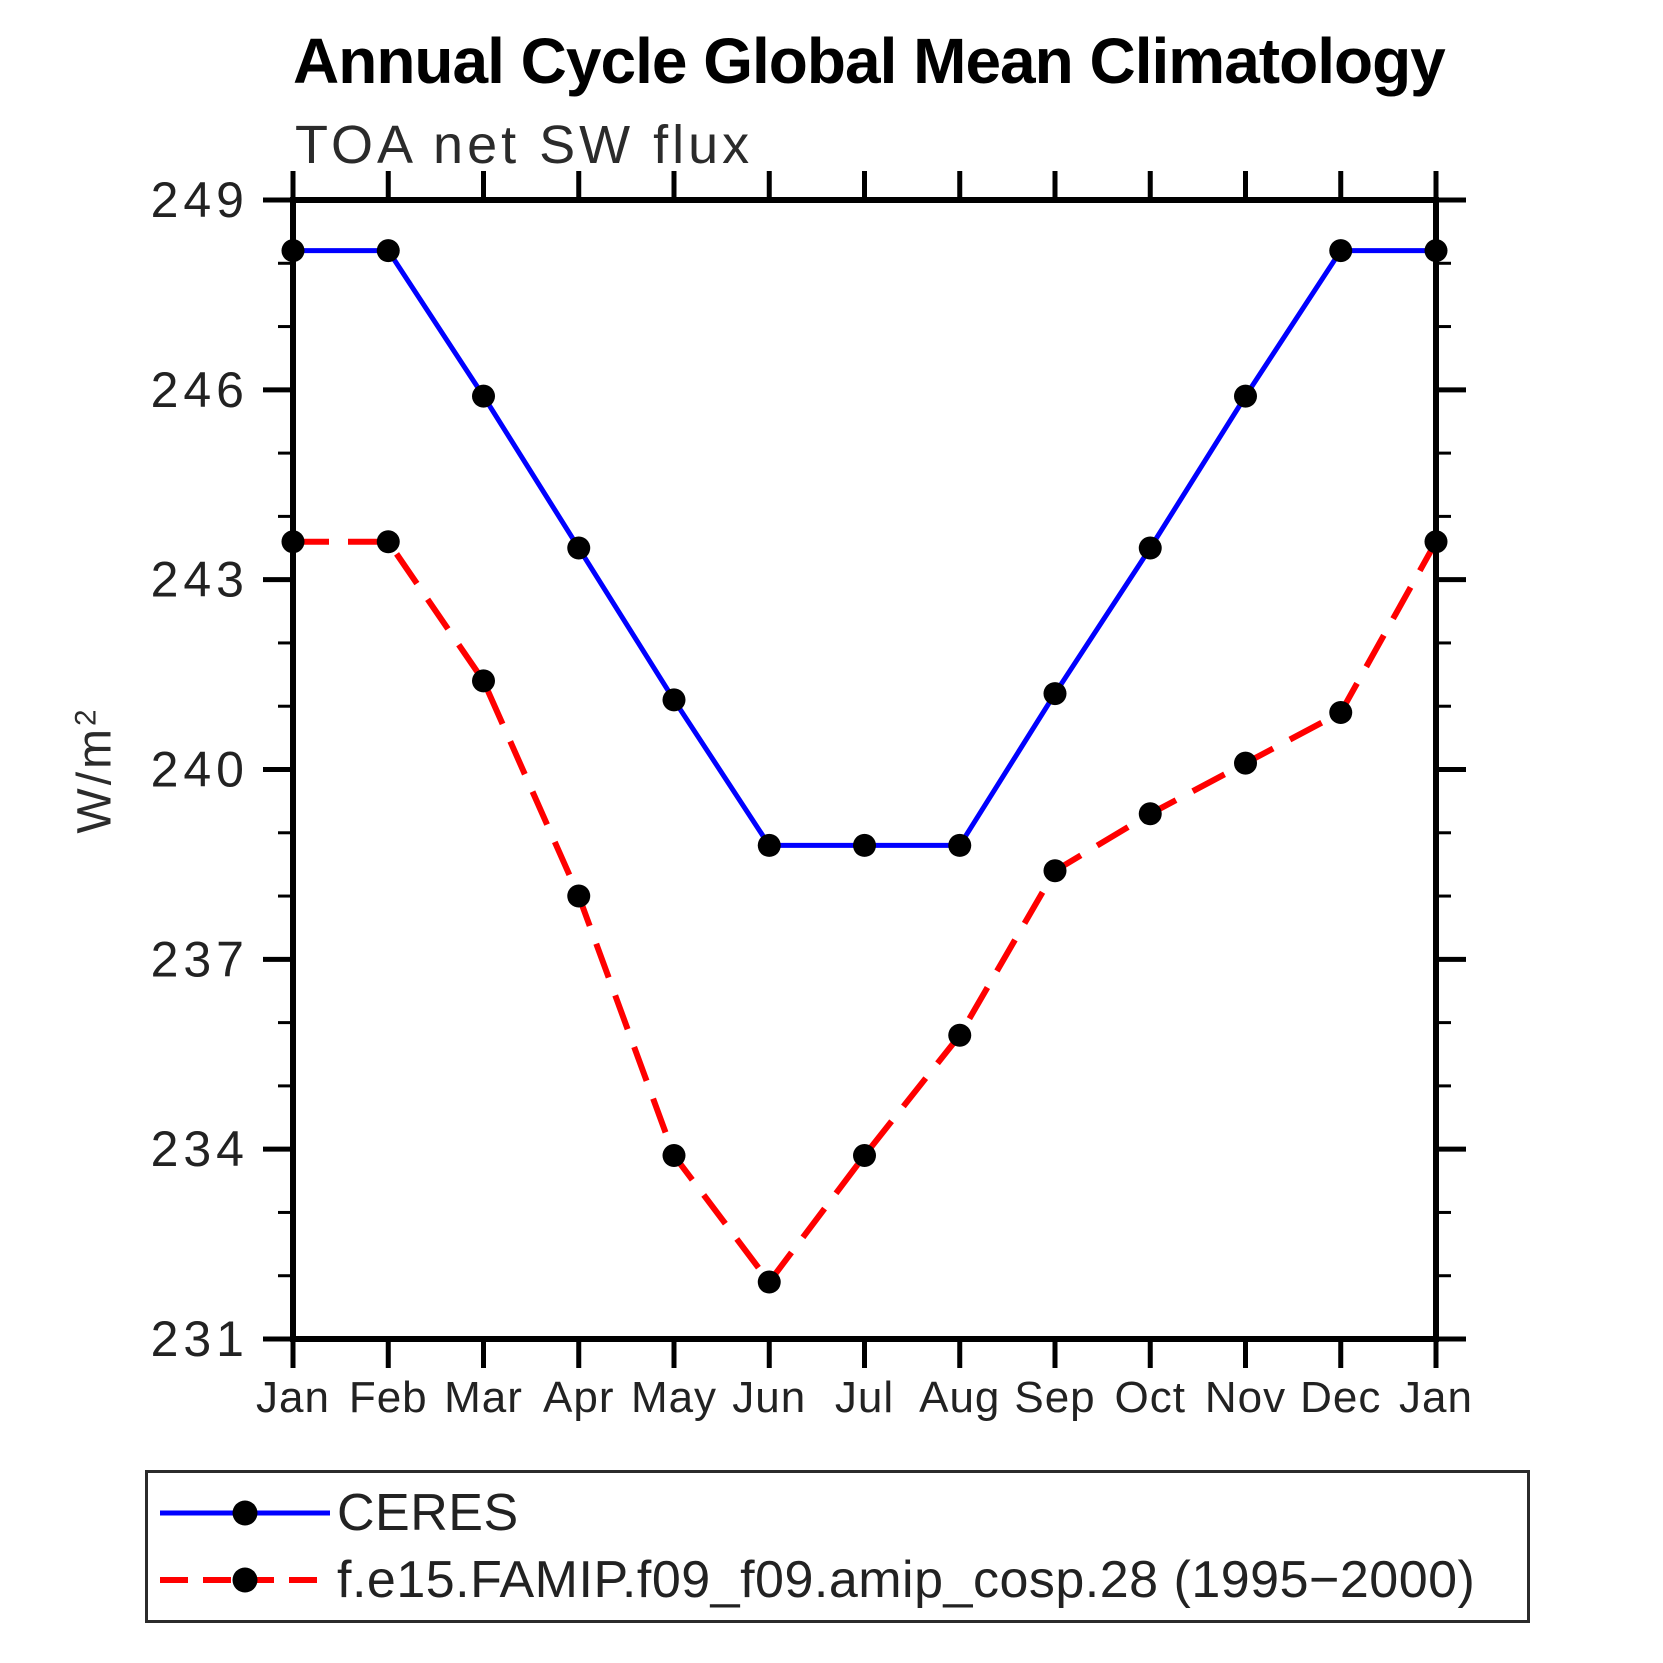 This screenshot has width=1663, height=1663. What do you see at coordinates (959, 1397) in the screenshot?
I see `x-tick-label: Aug` at bounding box center [959, 1397].